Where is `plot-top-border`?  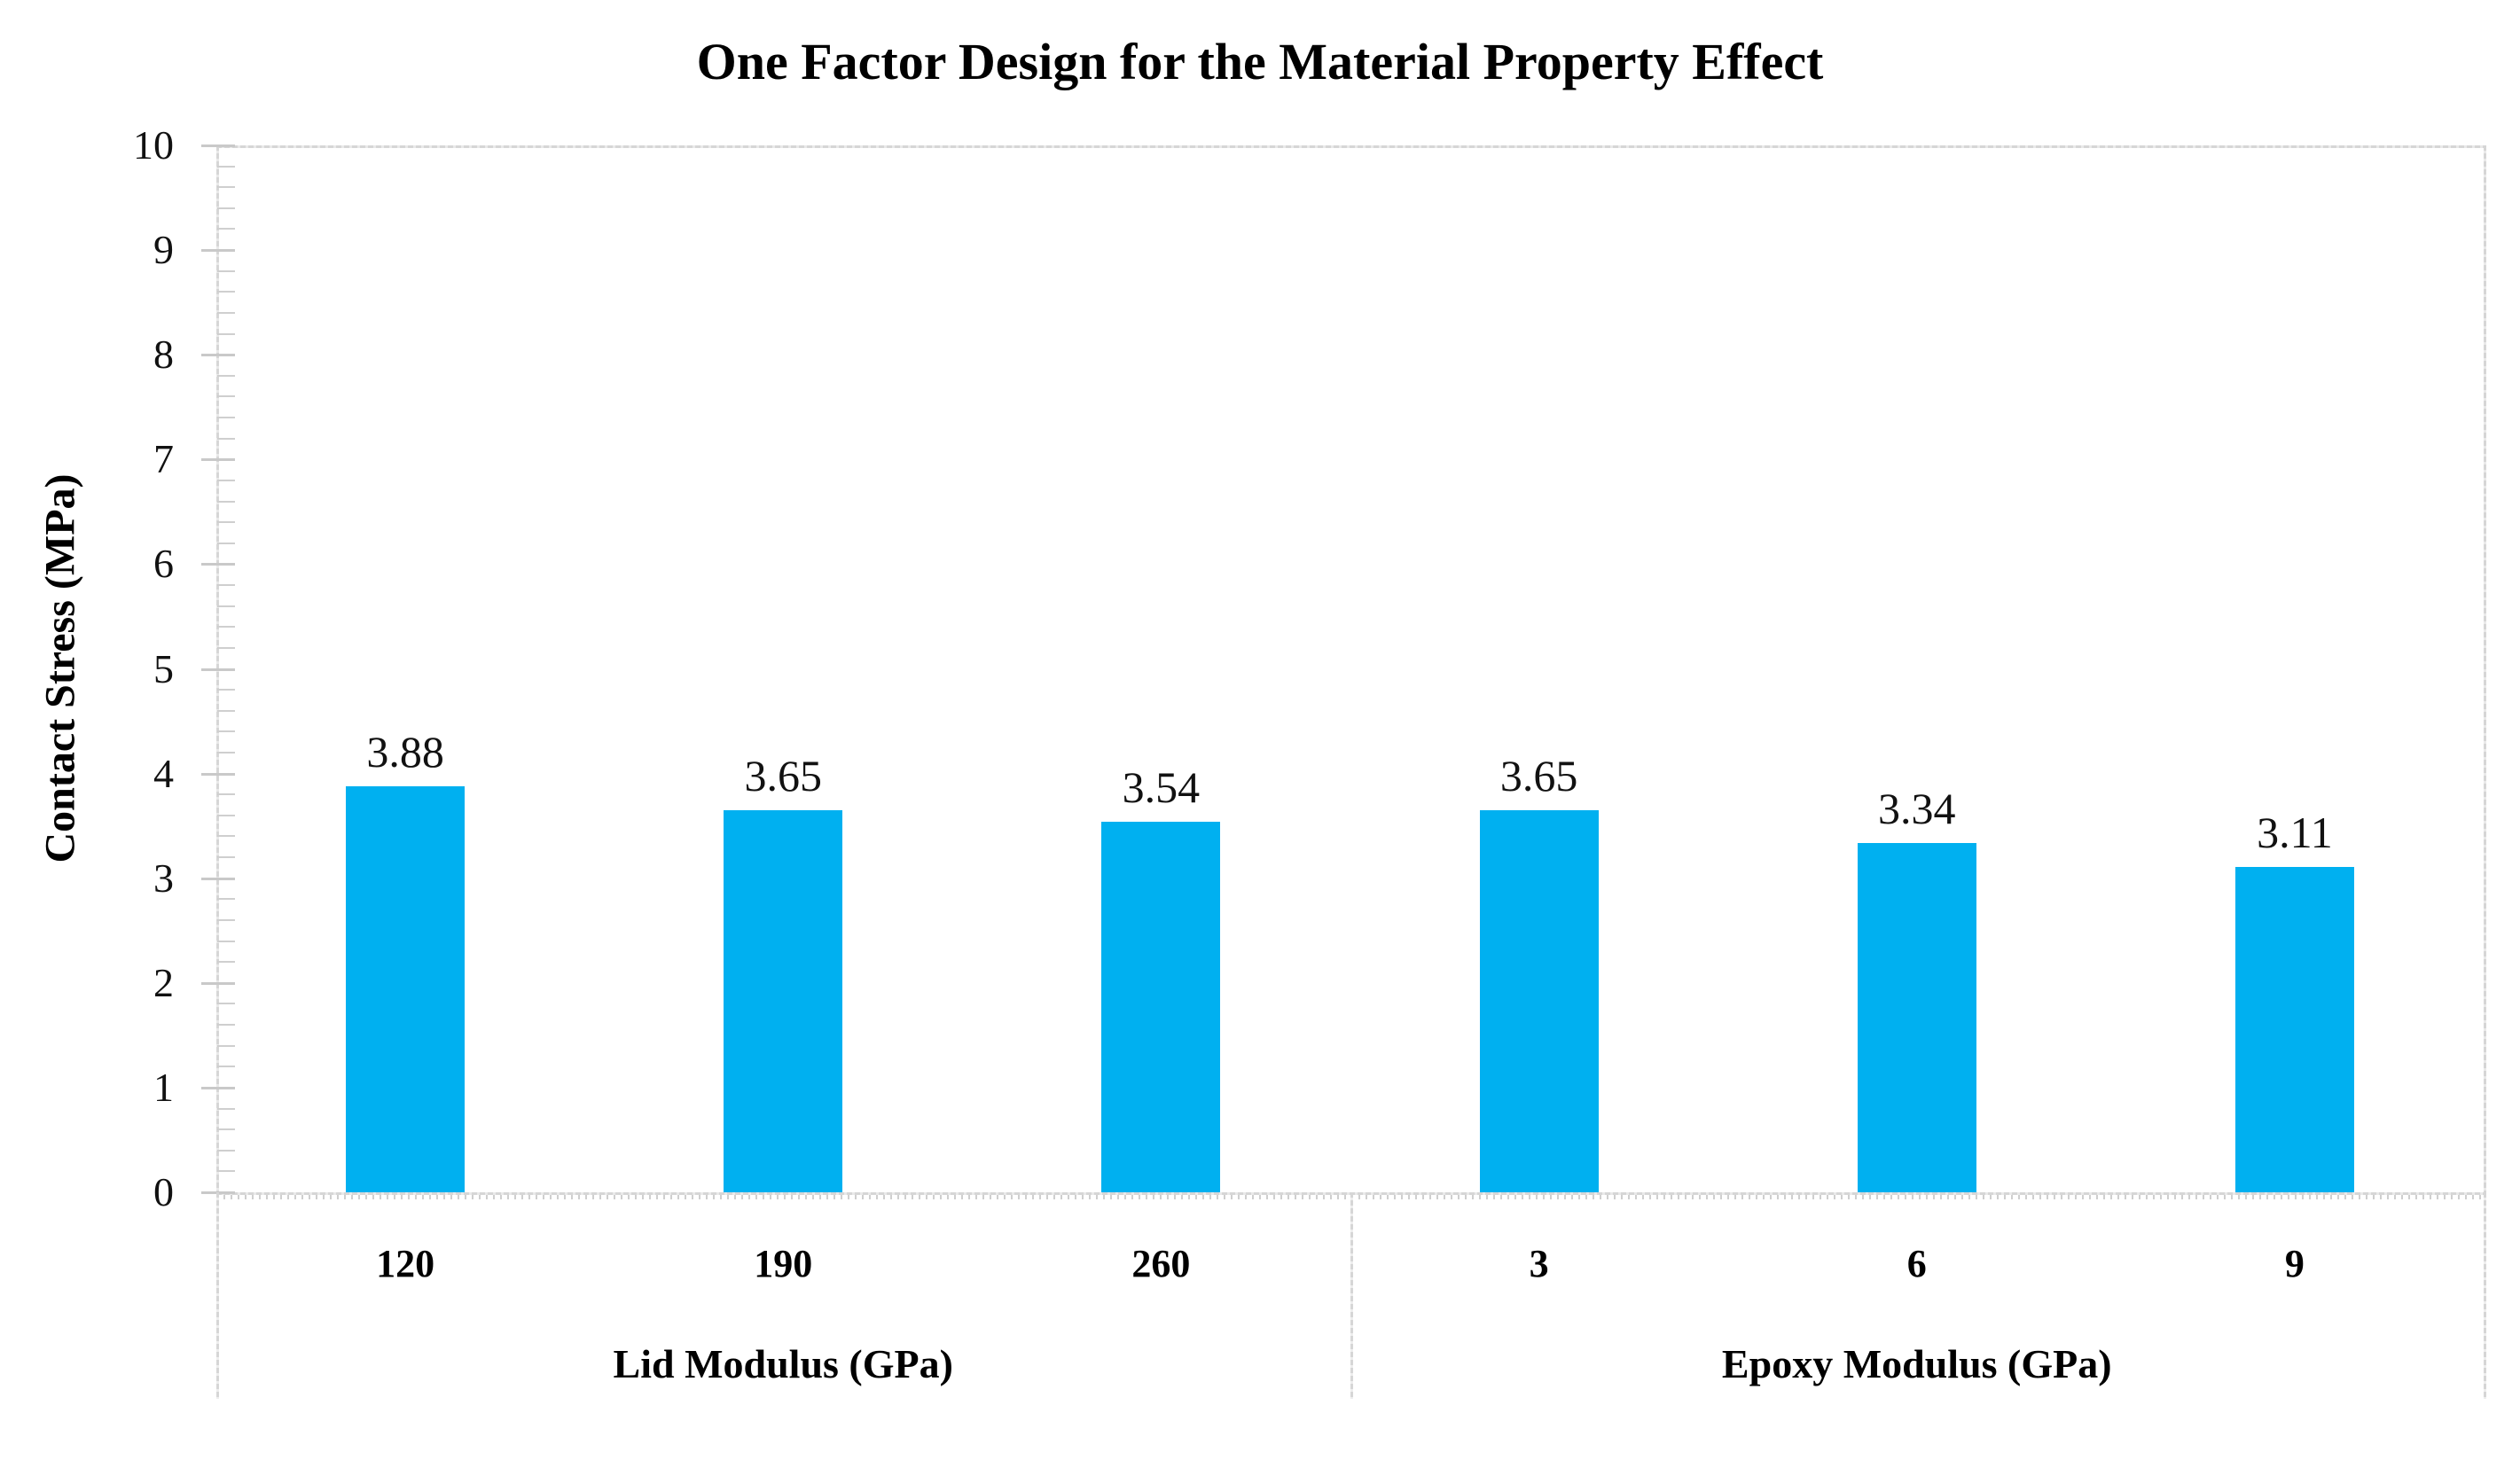 plot-top-border is located at coordinates (1351, 146).